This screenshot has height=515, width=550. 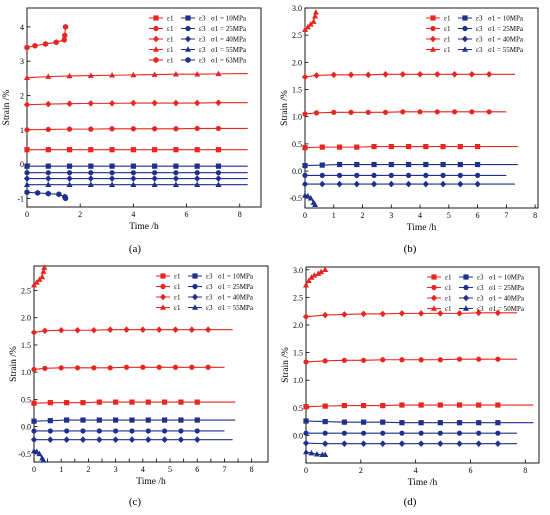 What do you see at coordinates (34, 469) in the screenshot?
I see `x-tick-label: 0` at bounding box center [34, 469].